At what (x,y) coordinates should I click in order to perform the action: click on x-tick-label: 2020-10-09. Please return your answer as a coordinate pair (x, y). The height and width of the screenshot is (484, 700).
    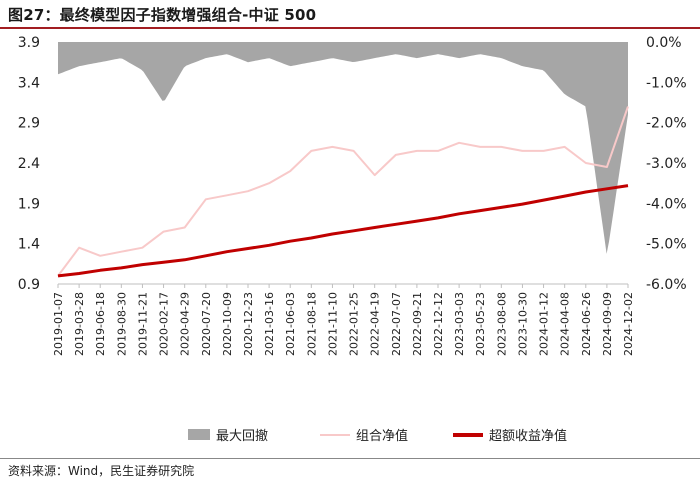
    Looking at the image, I should click on (227, 324).